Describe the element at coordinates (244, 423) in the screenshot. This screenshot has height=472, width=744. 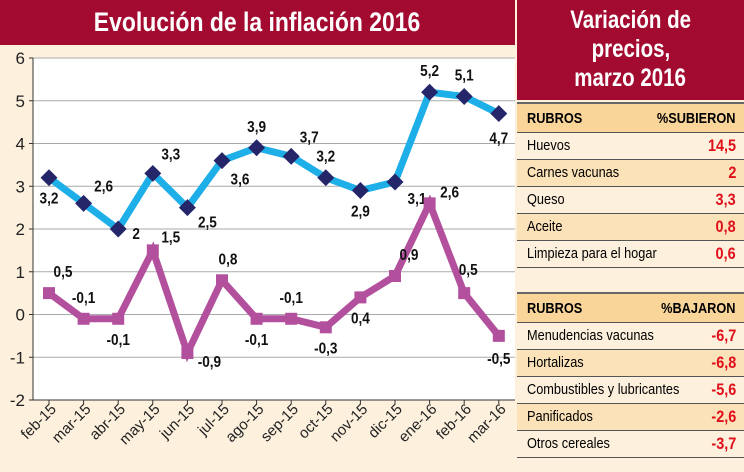
I see `x-tick-label: ago-15` at that location.